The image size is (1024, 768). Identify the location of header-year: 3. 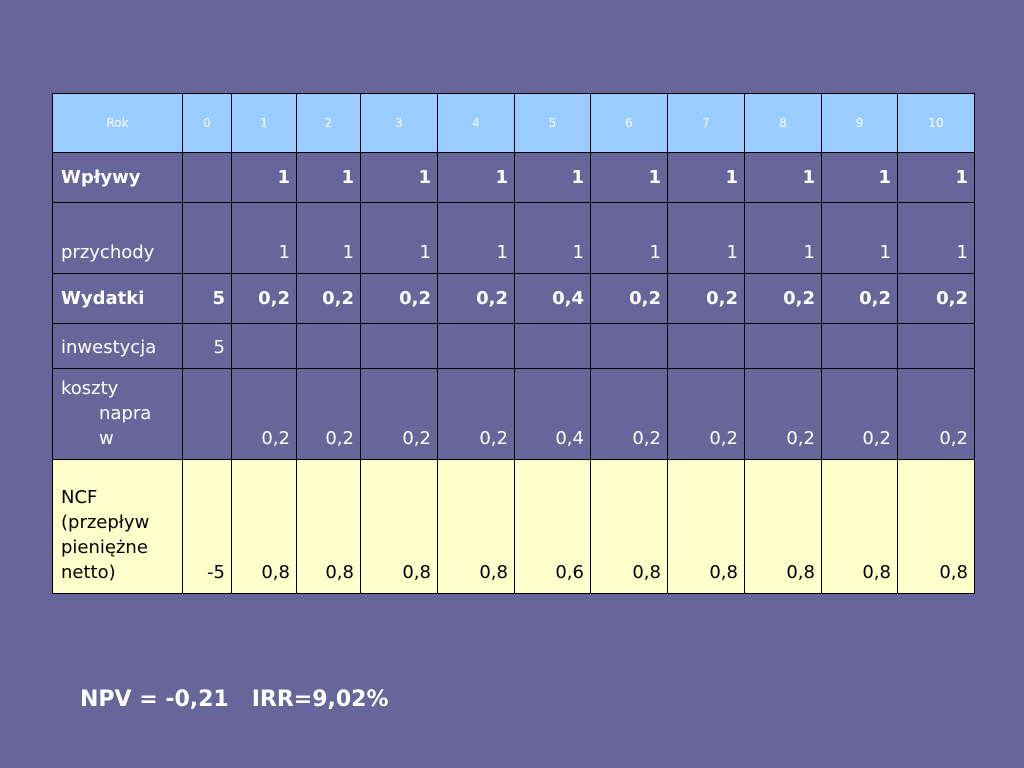
(399, 123).